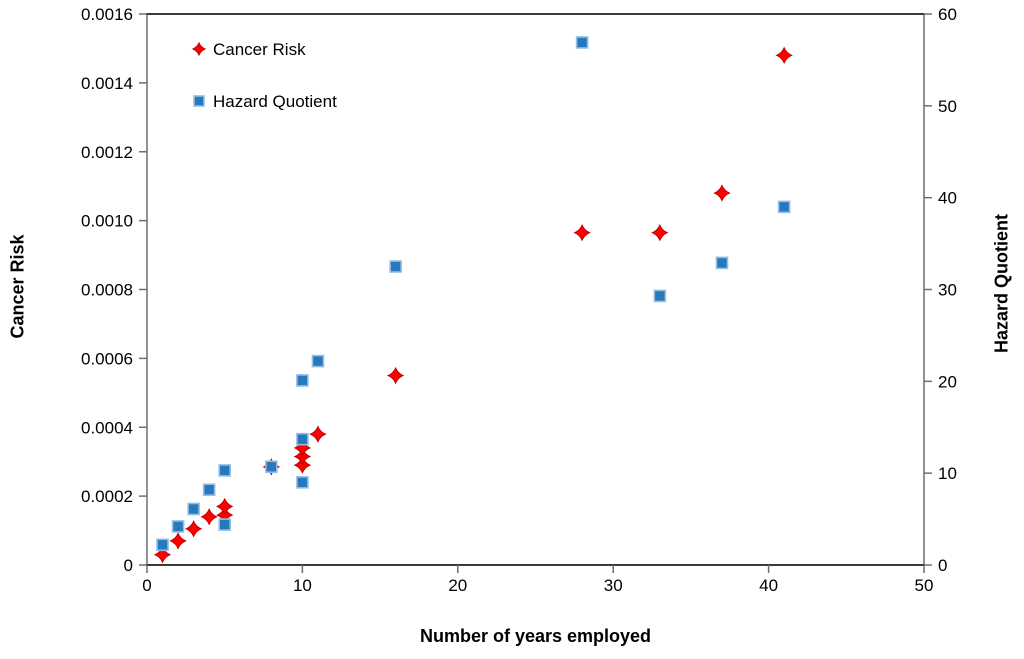 The width and height of the screenshot is (1024, 659). What do you see at coordinates (947, 473) in the screenshot?
I see `right-axis-tick-label: 10` at bounding box center [947, 473].